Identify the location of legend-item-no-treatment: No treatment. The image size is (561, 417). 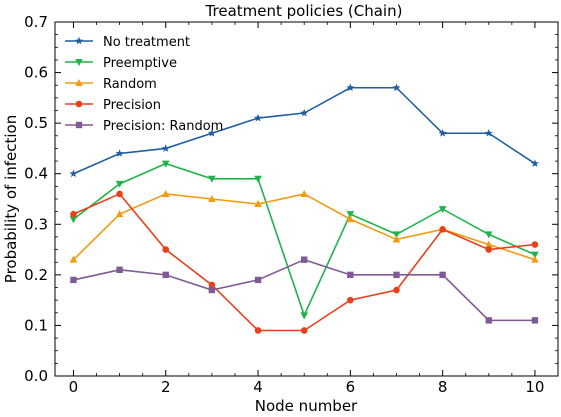
(127, 42).